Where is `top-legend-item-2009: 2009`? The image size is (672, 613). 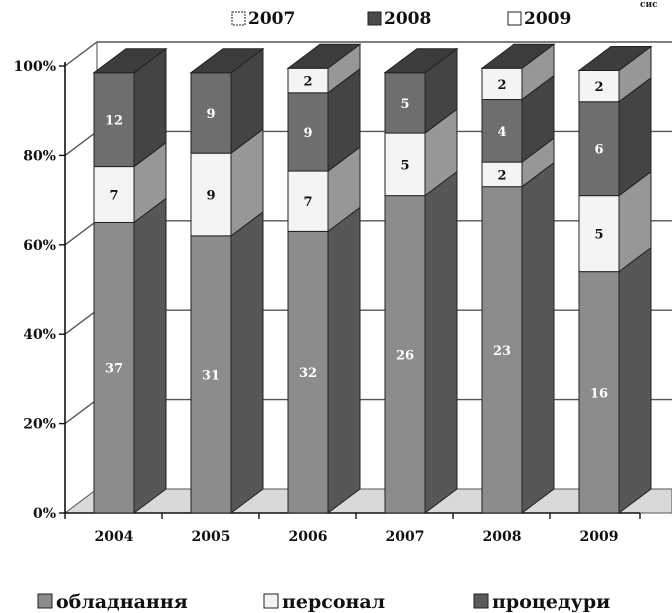
top-legend-item-2009: 2009 is located at coordinates (539, 19).